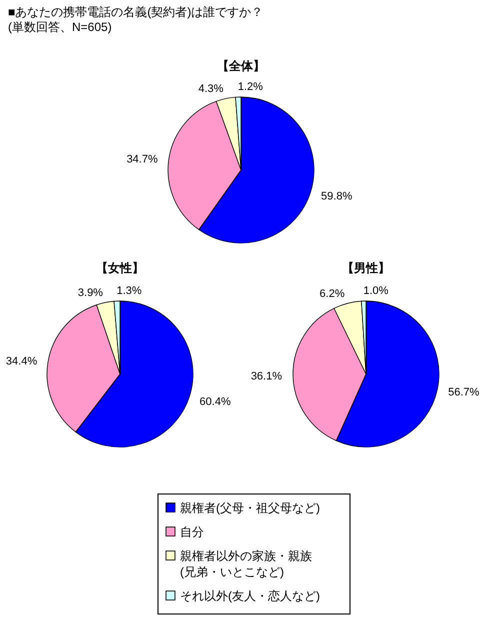  What do you see at coordinates (60, 27) in the screenshot?
I see `text: (単数回答、N=605)` at bounding box center [60, 27].